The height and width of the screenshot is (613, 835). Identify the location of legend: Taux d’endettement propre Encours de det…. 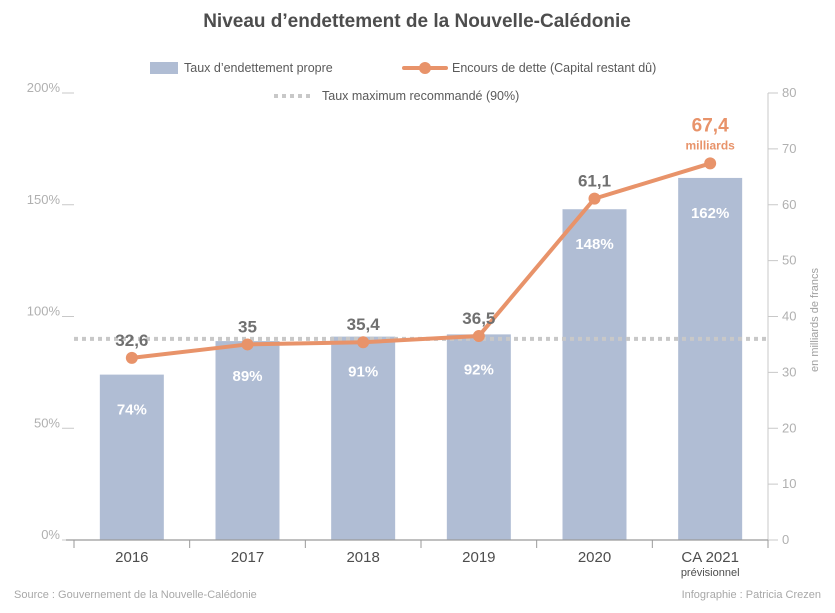
(403, 82).